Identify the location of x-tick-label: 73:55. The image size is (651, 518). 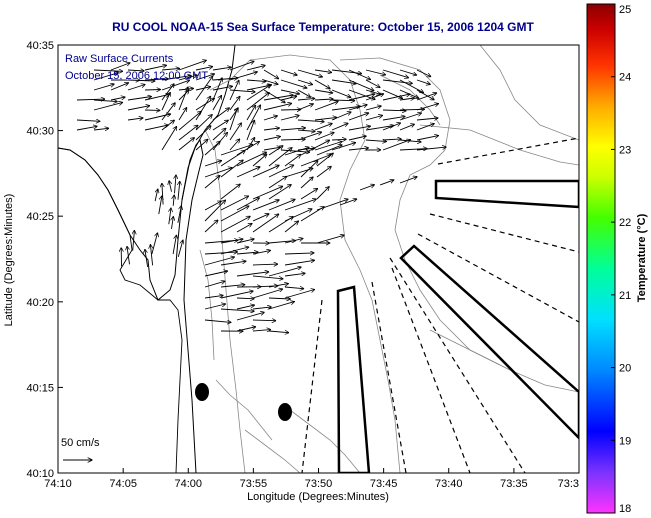
(254, 484).